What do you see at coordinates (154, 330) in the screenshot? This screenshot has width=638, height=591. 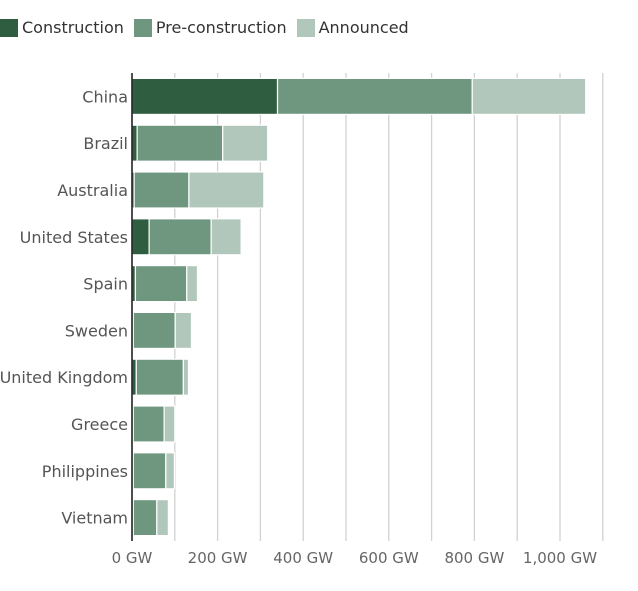 I see `bar-sweden-pre-construction` at bounding box center [154, 330].